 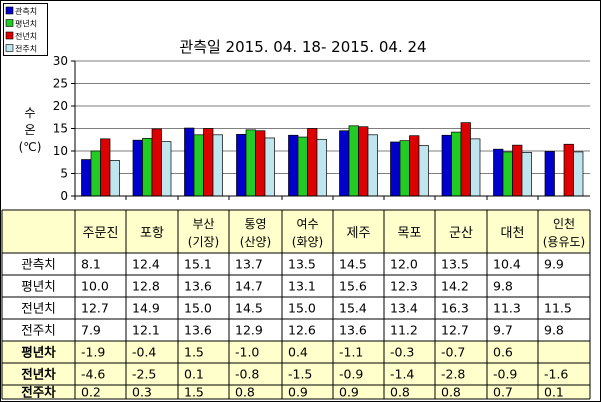 I want to click on y-axis-label-line: (℃), so click(x=30, y=147).